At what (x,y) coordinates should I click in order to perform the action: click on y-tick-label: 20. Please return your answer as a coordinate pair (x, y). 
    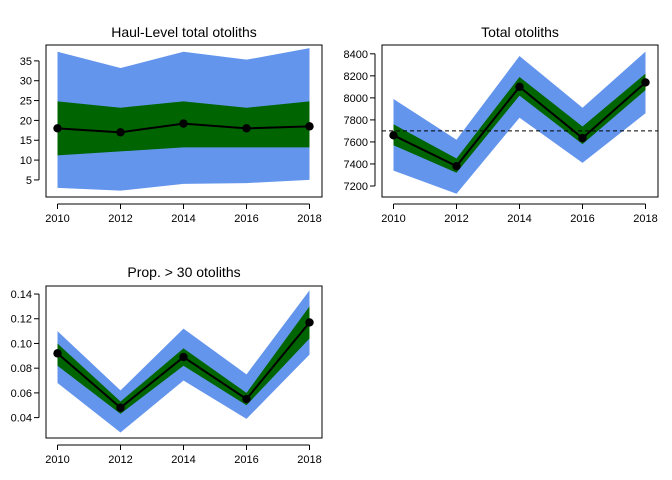
    Looking at the image, I should click on (26, 121).